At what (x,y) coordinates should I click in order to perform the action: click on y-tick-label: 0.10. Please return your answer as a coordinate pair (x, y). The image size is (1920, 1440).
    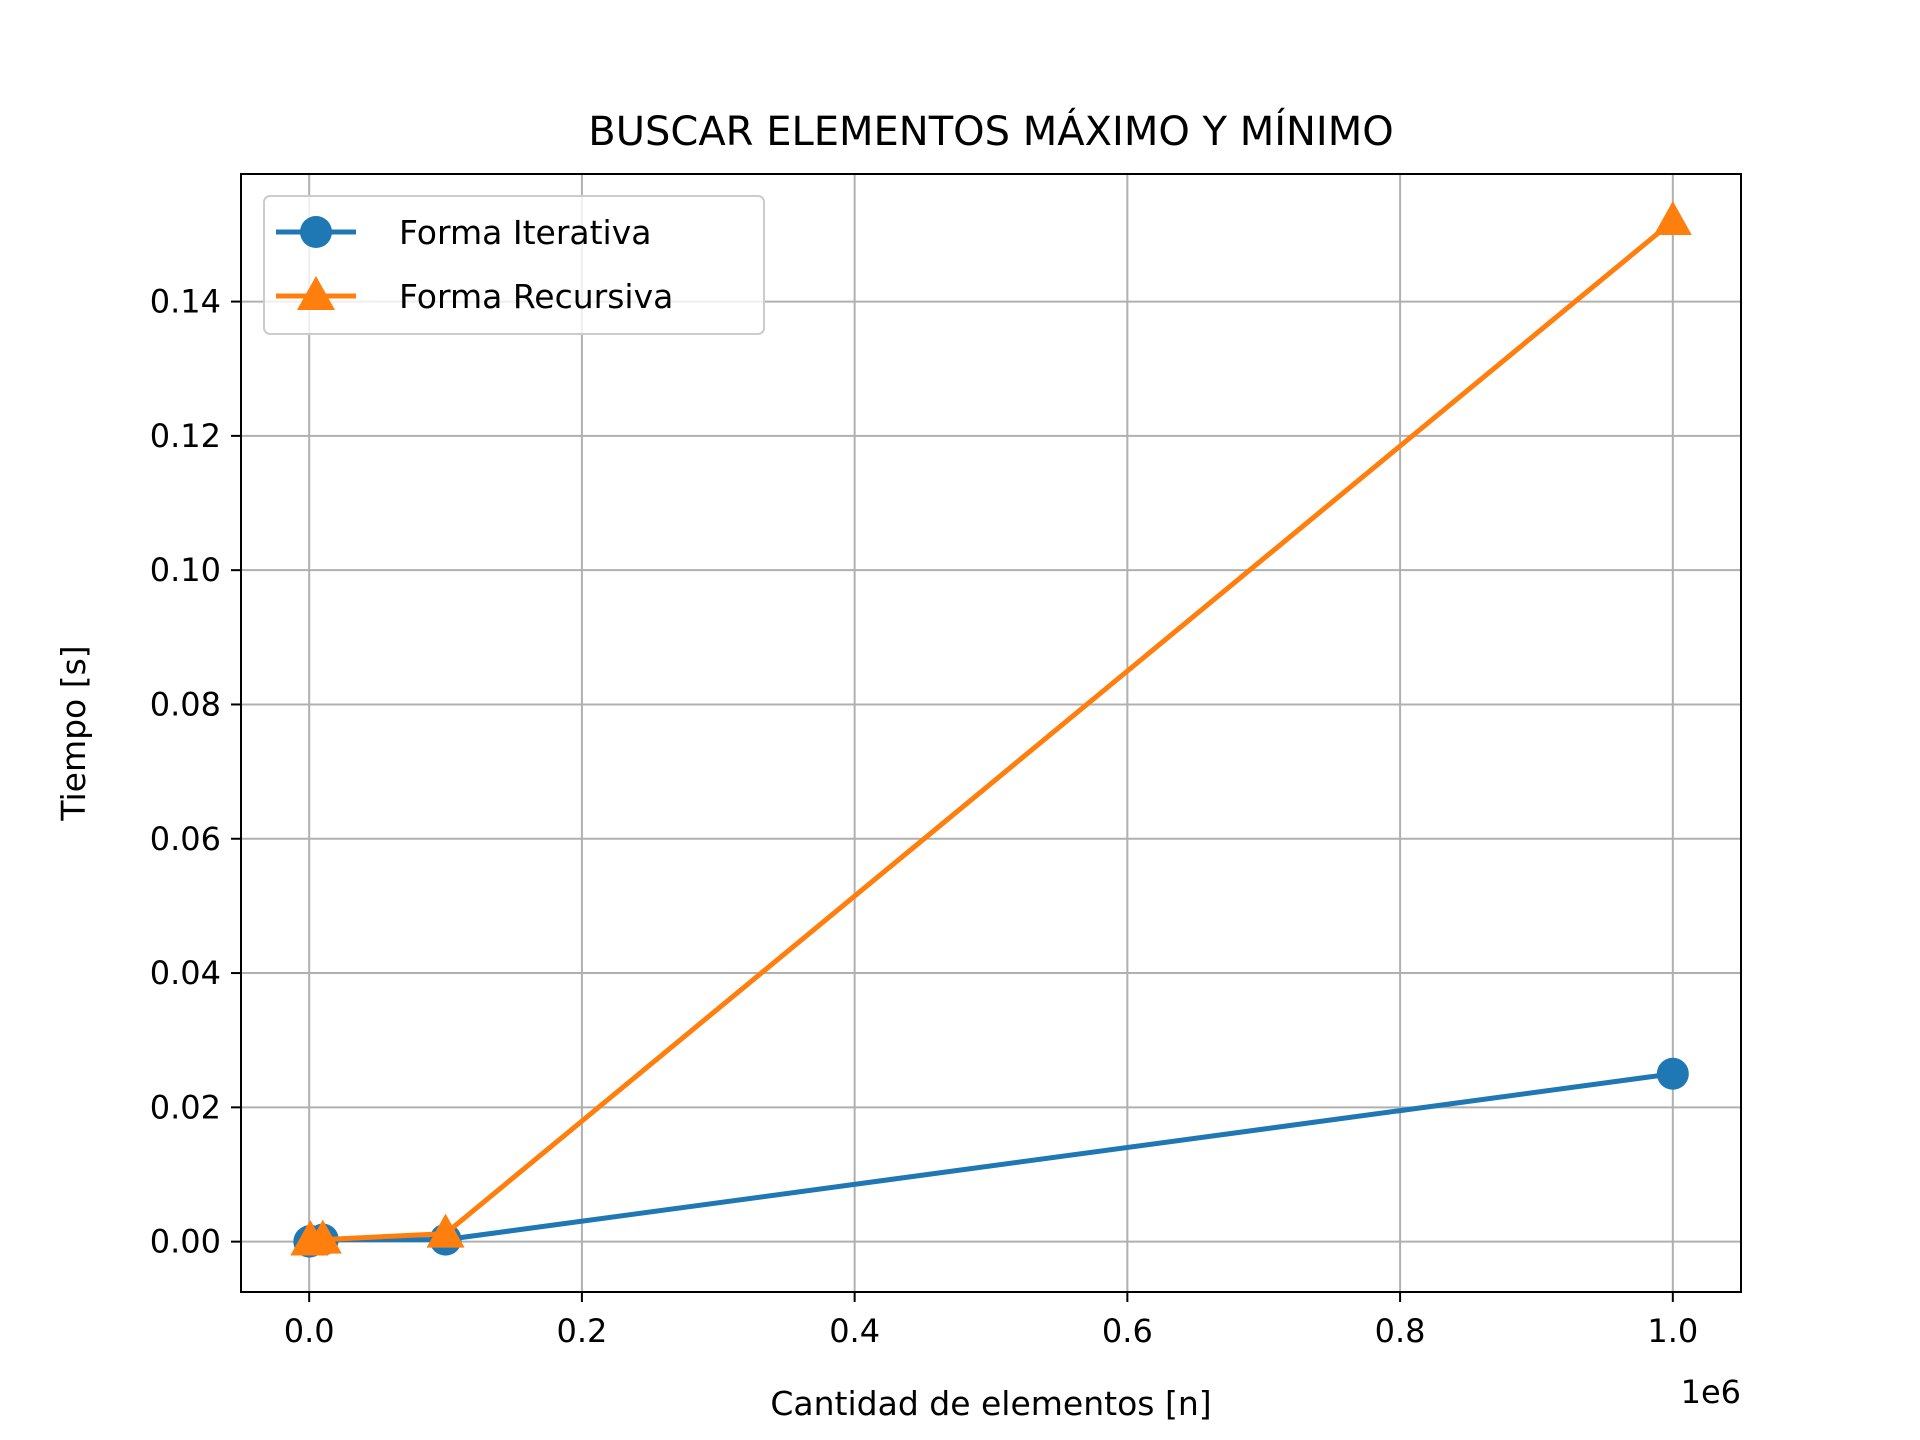
    Looking at the image, I should click on (185, 570).